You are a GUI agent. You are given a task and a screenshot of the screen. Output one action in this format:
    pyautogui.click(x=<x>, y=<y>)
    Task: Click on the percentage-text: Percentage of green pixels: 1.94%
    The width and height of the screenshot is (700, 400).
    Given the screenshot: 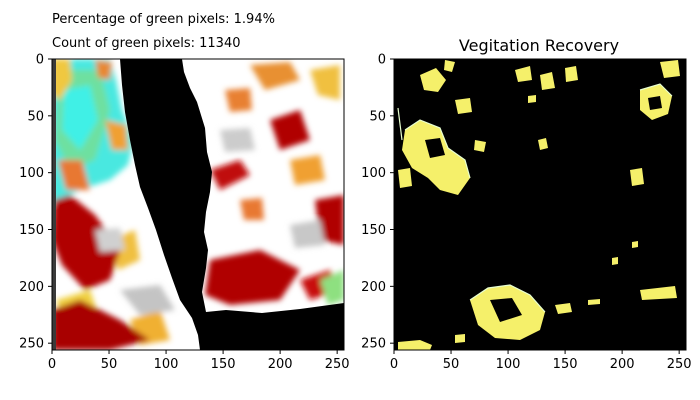 What is the action you would take?
    pyautogui.click(x=163, y=19)
    